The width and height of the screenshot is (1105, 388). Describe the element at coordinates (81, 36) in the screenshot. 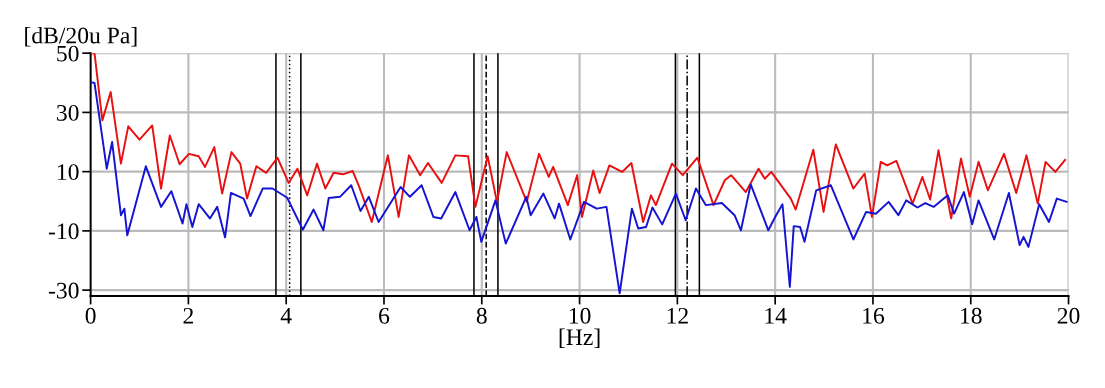

I see `y-axis-title: [dB/20u Pa]` at that location.